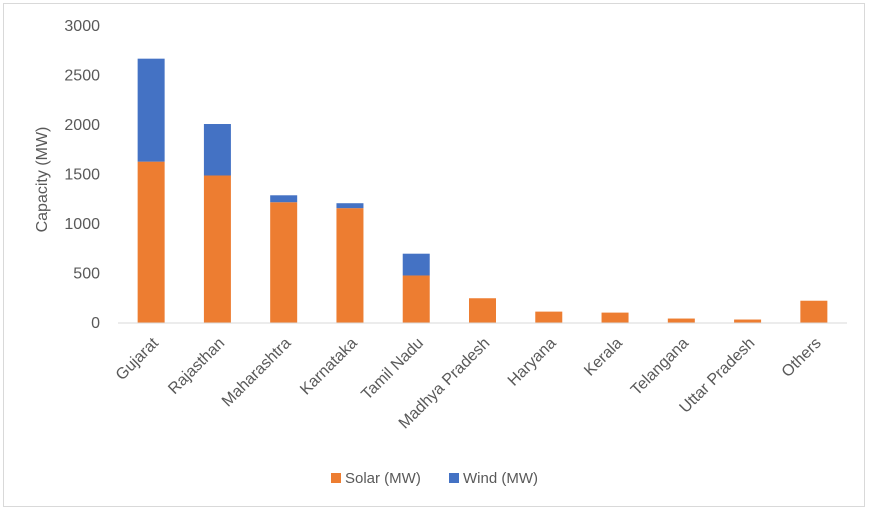  I want to click on y-tick-label: 2500, so click(82, 76).